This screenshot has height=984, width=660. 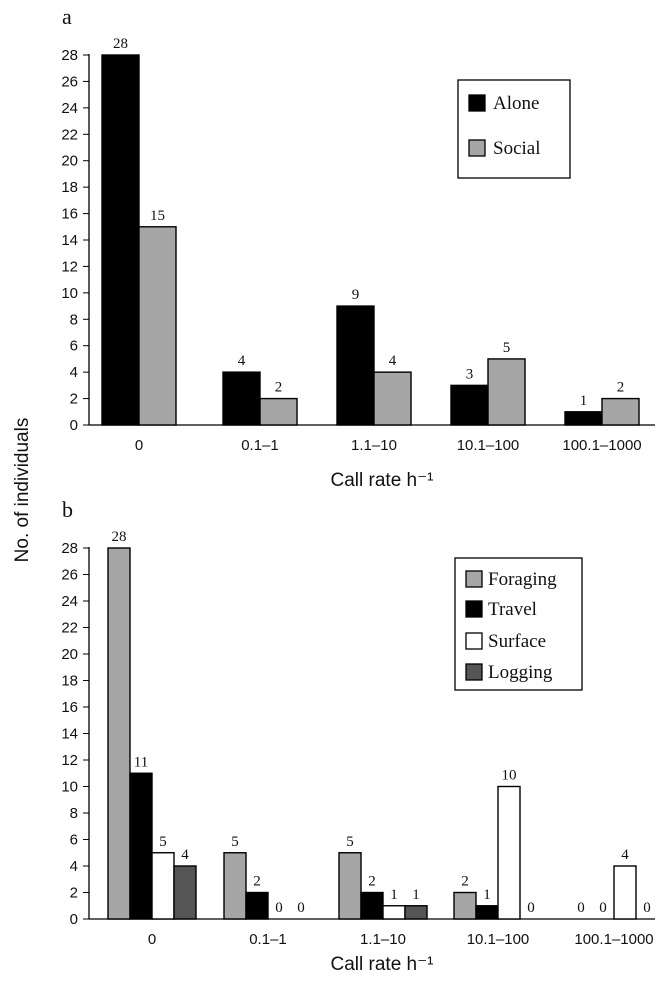 I want to click on legend: Alone Social, so click(x=514, y=129).